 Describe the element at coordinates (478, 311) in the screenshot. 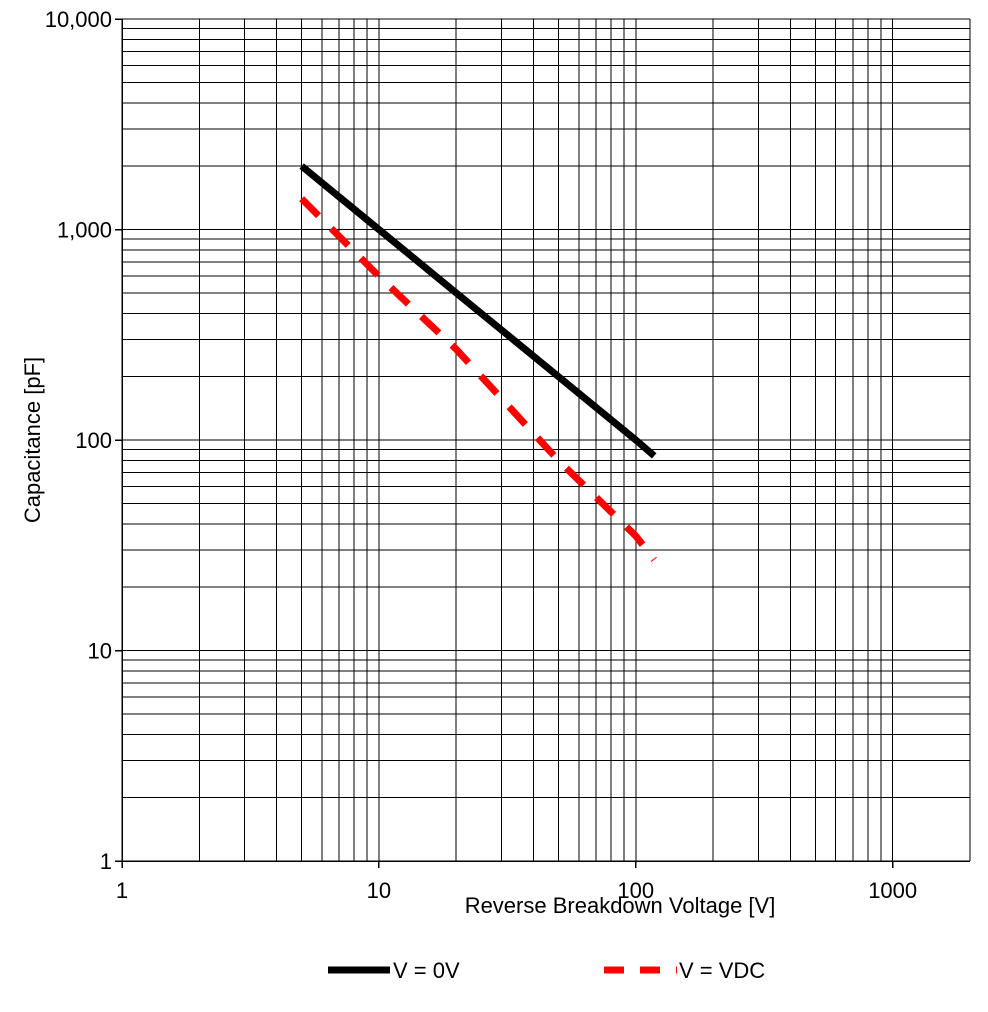

I see `series-line-v-0v` at that location.